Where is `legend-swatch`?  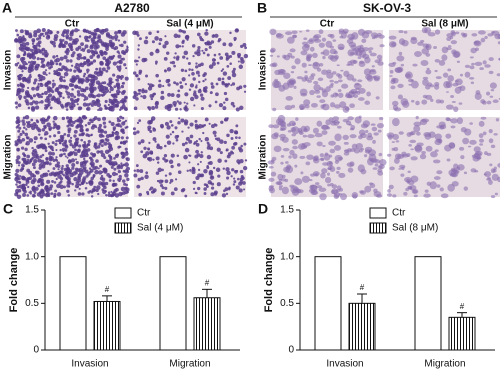 legend-swatch is located at coordinates (378, 228).